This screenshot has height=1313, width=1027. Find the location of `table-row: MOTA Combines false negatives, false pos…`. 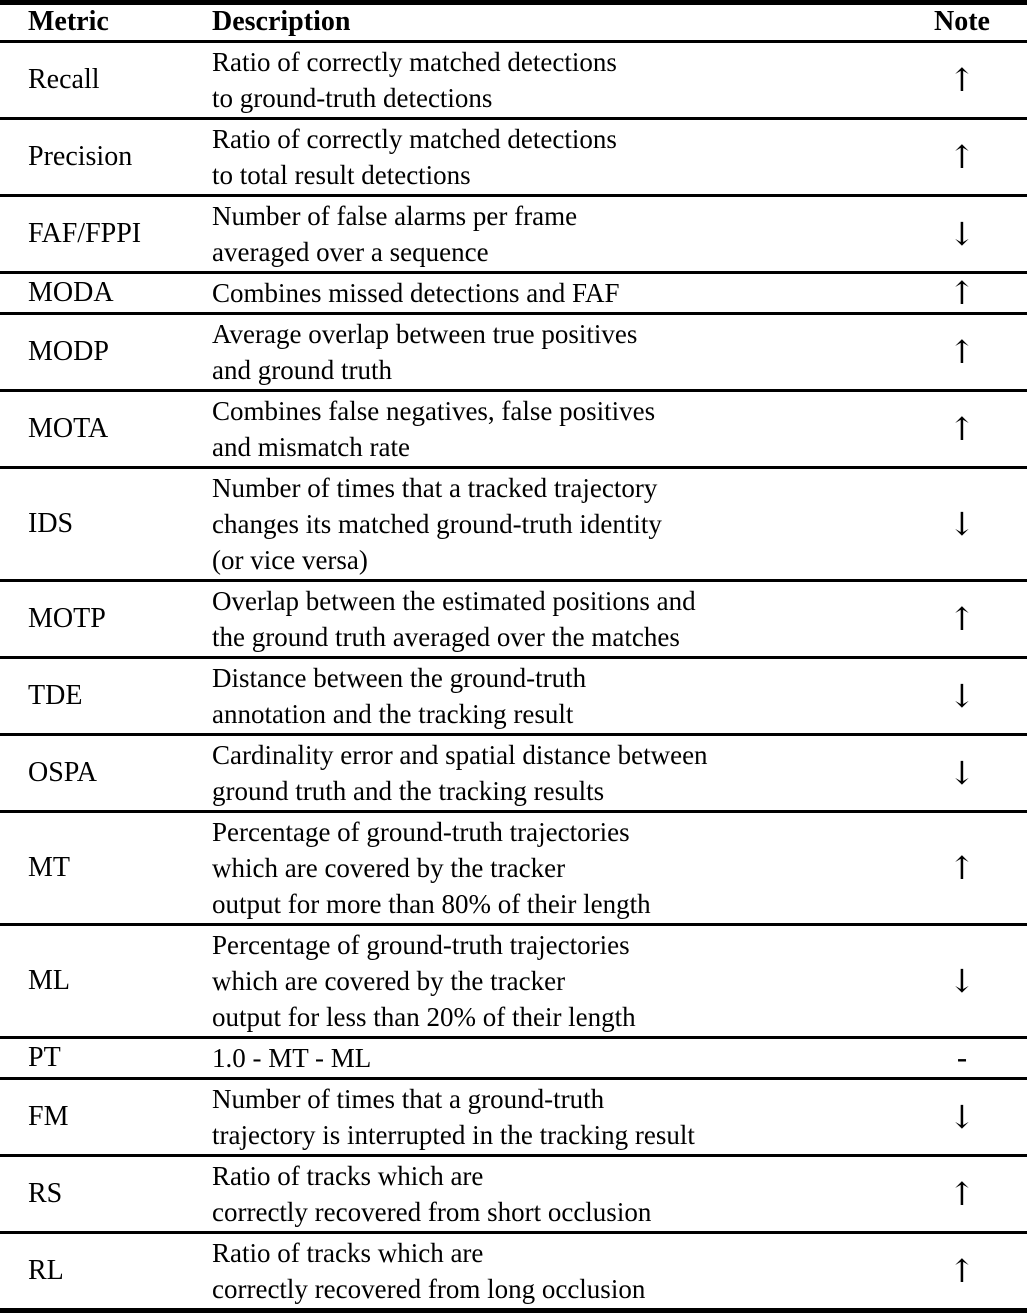

table-row: MOTA Combines false negatives, false pos… is located at coordinates (513, 429).